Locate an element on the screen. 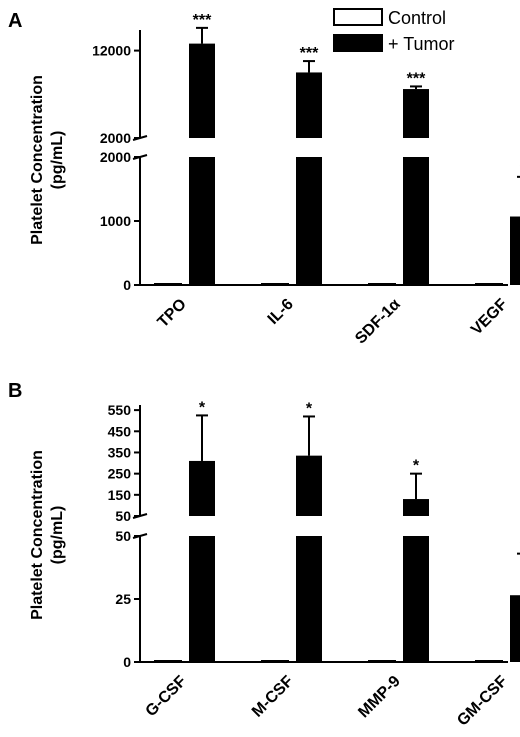  panel-b-category-label: GM-CSF is located at coordinates (482, 701).